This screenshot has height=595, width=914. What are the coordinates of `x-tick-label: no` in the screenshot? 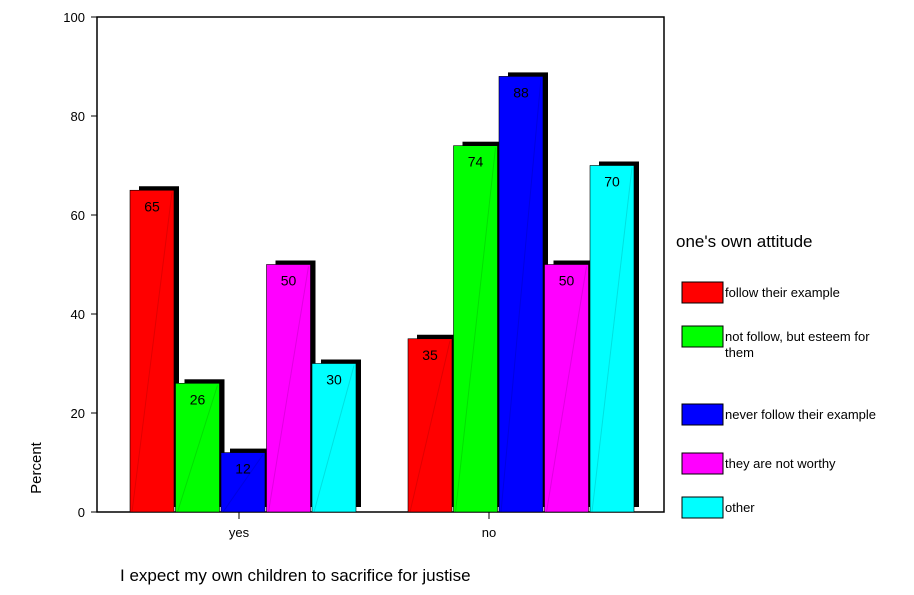 It's located at (489, 532).